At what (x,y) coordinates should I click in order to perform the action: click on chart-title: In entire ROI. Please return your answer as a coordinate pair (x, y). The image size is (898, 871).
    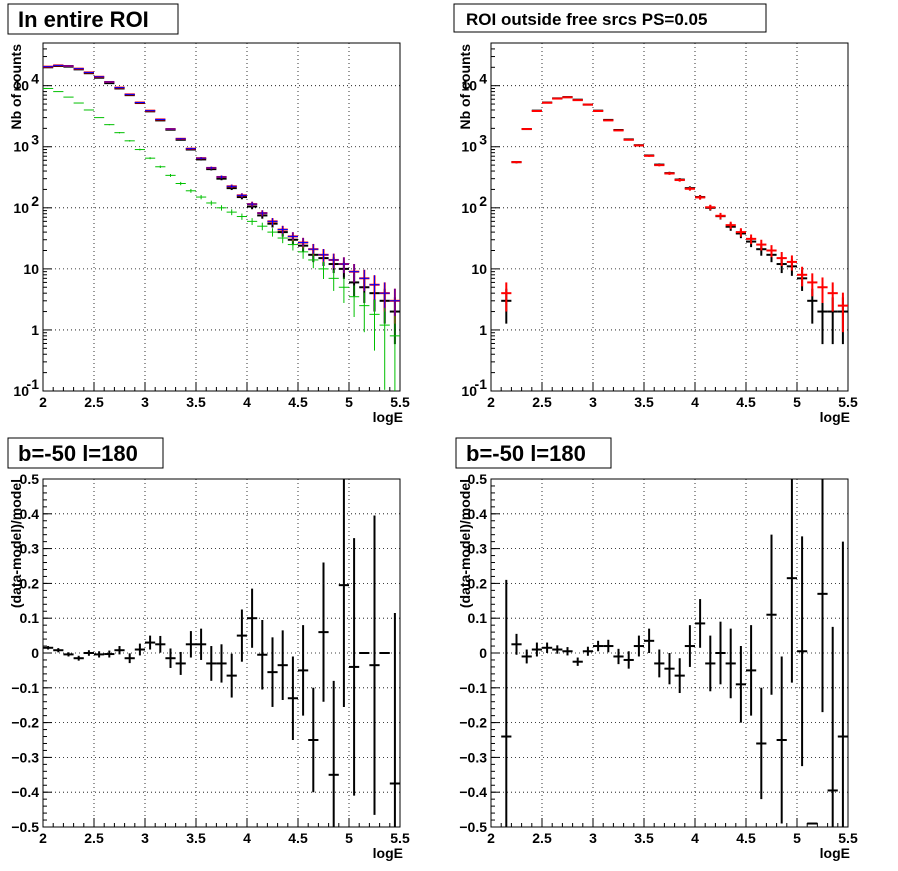
    Looking at the image, I should click on (83, 19).